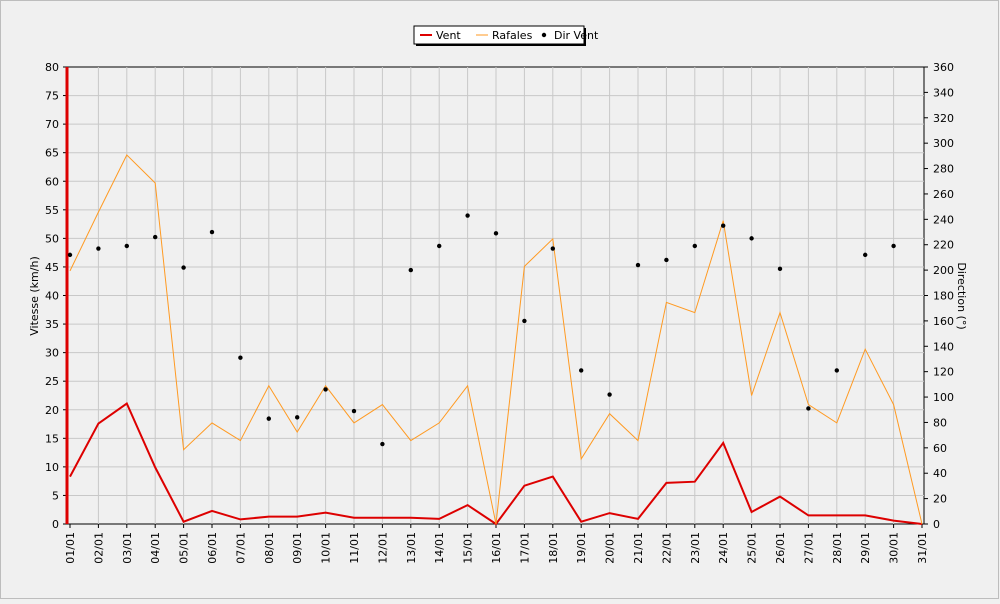 This screenshot has width=1000, height=604. I want to click on x-tick-label: 16/01, so click(496, 548).